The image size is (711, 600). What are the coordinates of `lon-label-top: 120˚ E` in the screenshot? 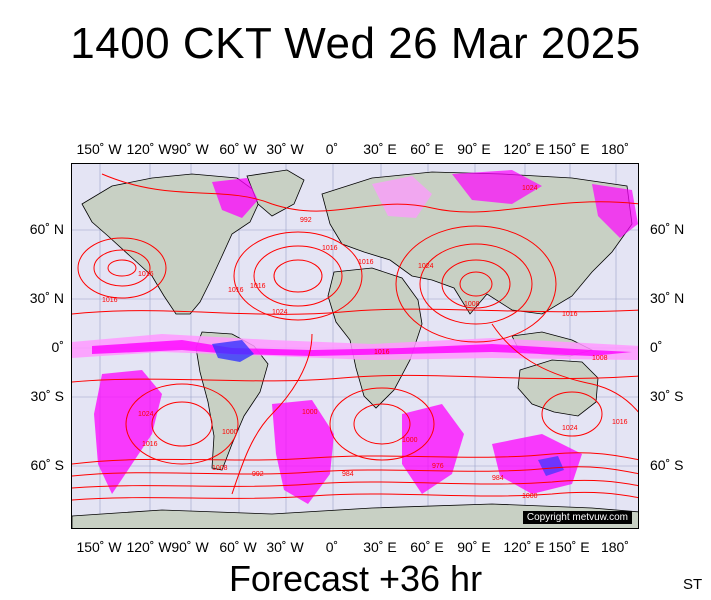 It's located at (524, 149).